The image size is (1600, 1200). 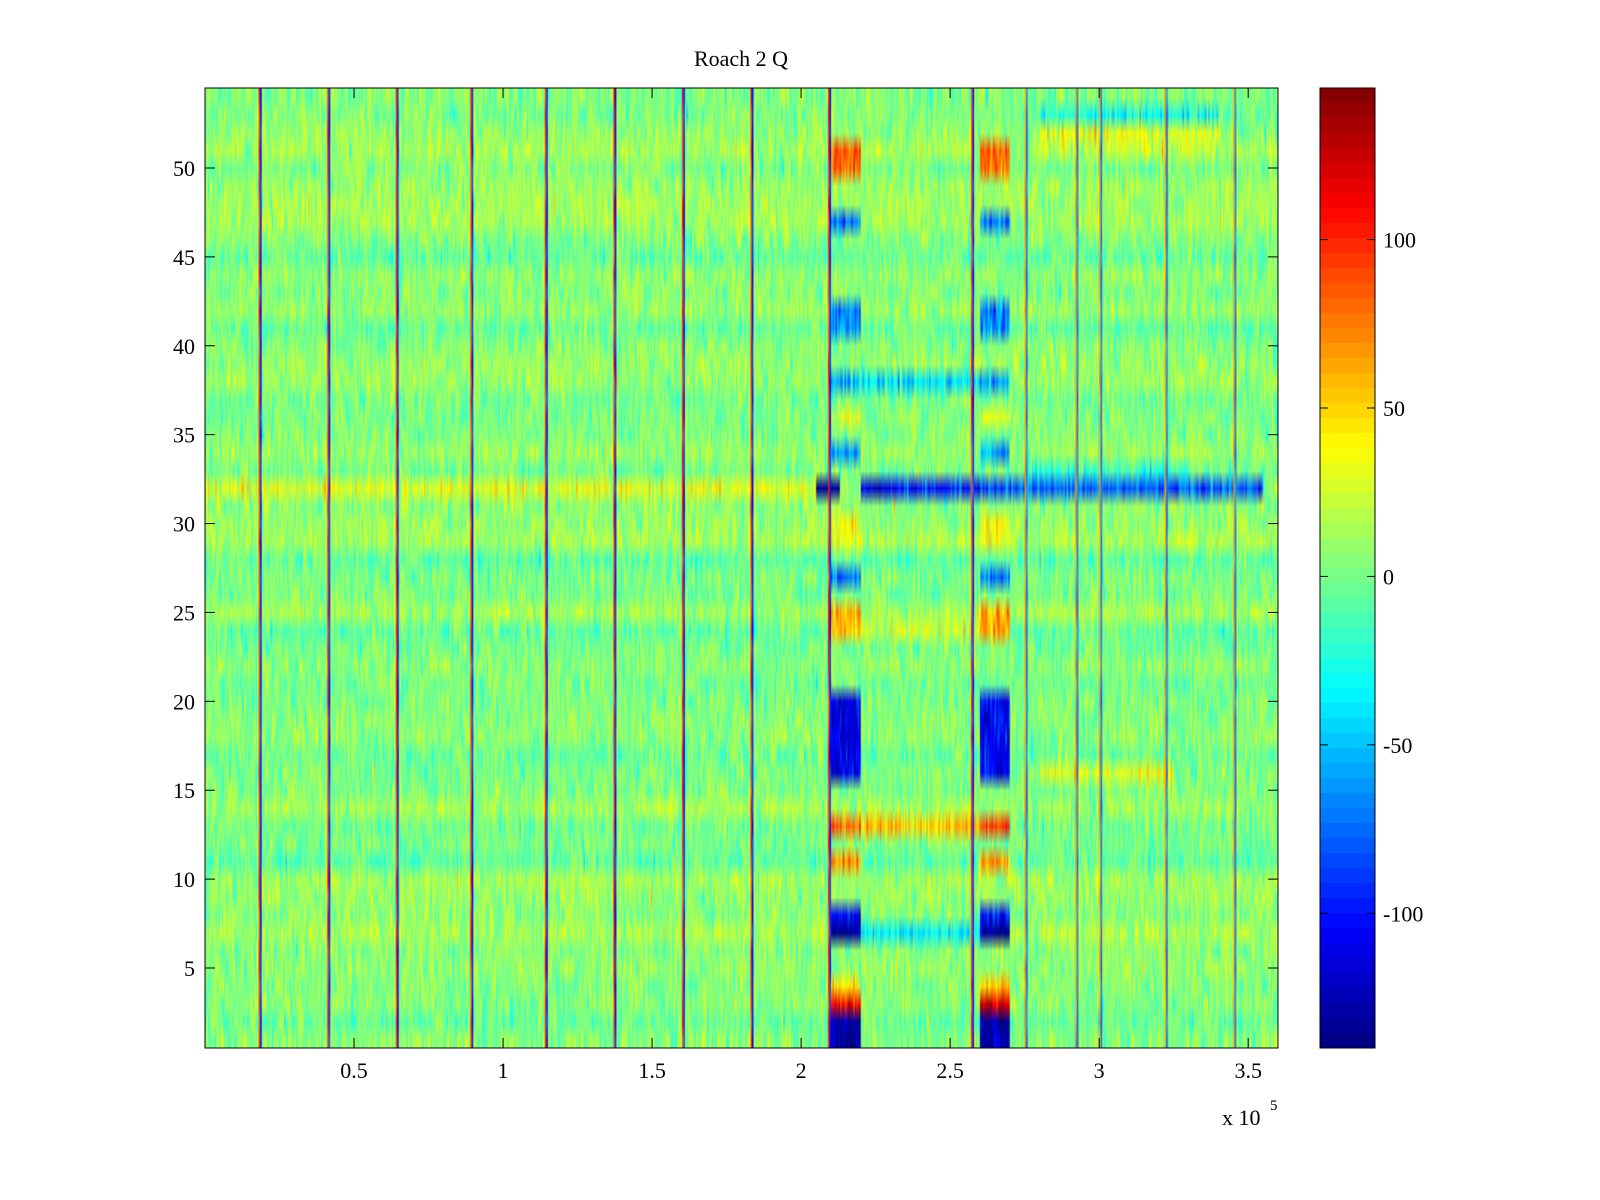 What do you see at coordinates (1397, 745) in the screenshot?
I see `colorbar-tick-label: -50` at bounding box center [1397, 745].